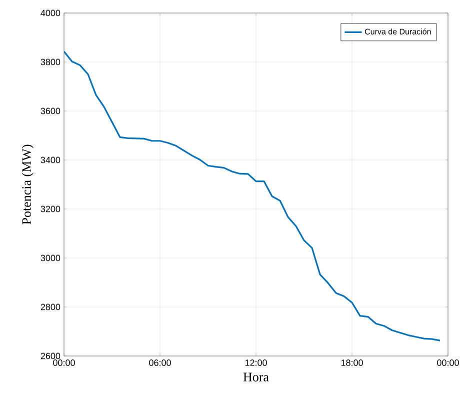 The image size is (468, 401). I want to click on y-tick-label: 3200, so click(50, 209).